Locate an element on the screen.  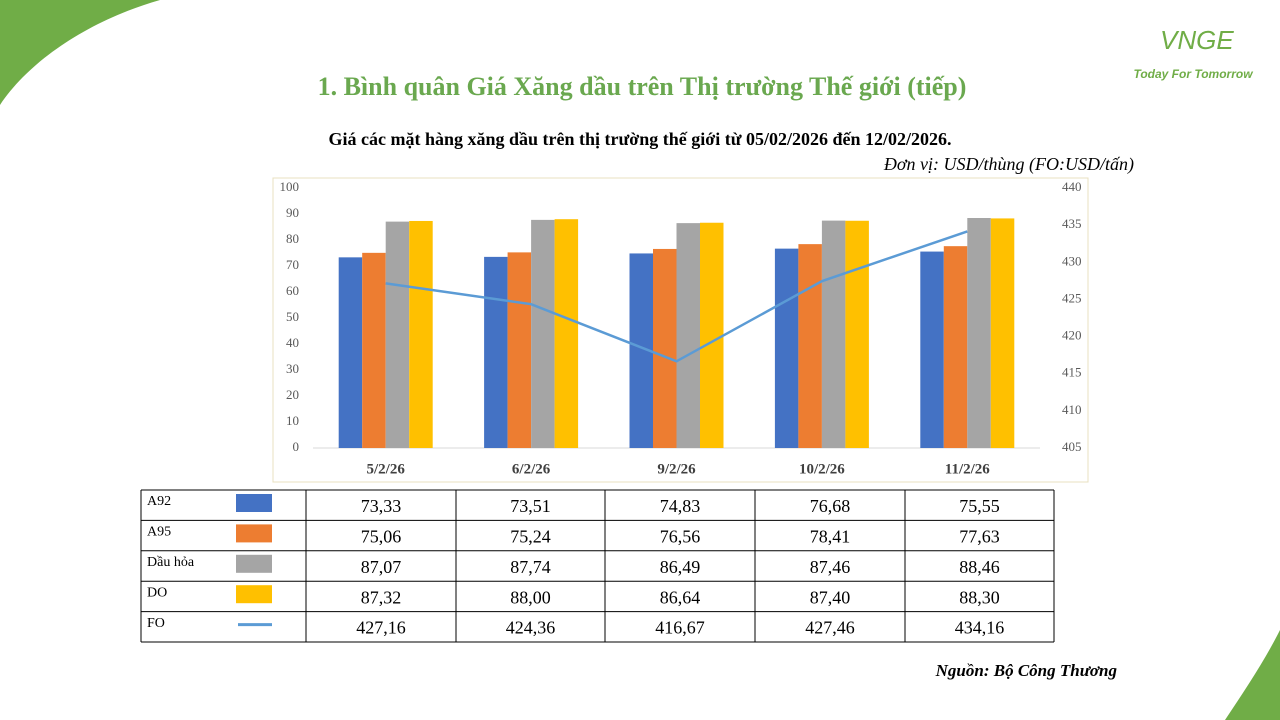
data-label: 74,83 is located at coordinates (680, 506).